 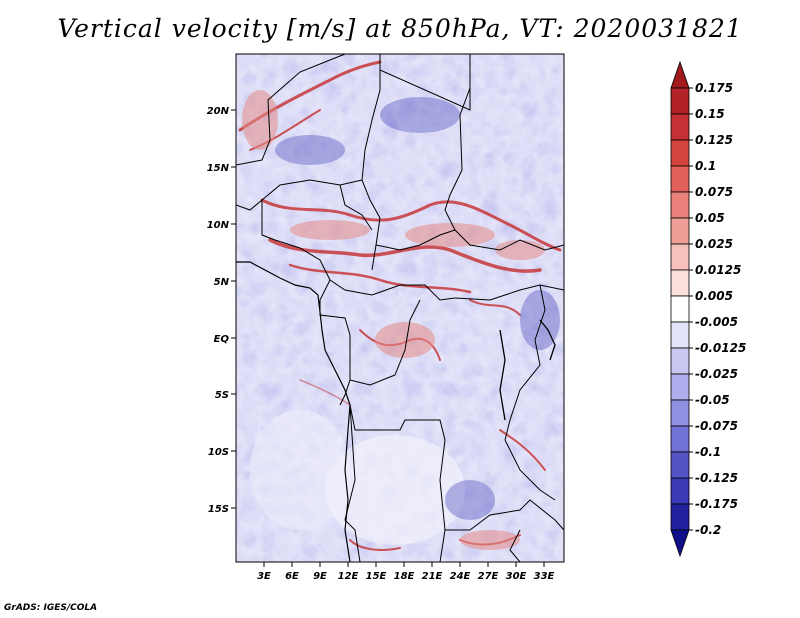 What do you see at coordinates (292, 576) in the screenshot?
I see `lon-label: 6E` at bounding box center [292, 576].